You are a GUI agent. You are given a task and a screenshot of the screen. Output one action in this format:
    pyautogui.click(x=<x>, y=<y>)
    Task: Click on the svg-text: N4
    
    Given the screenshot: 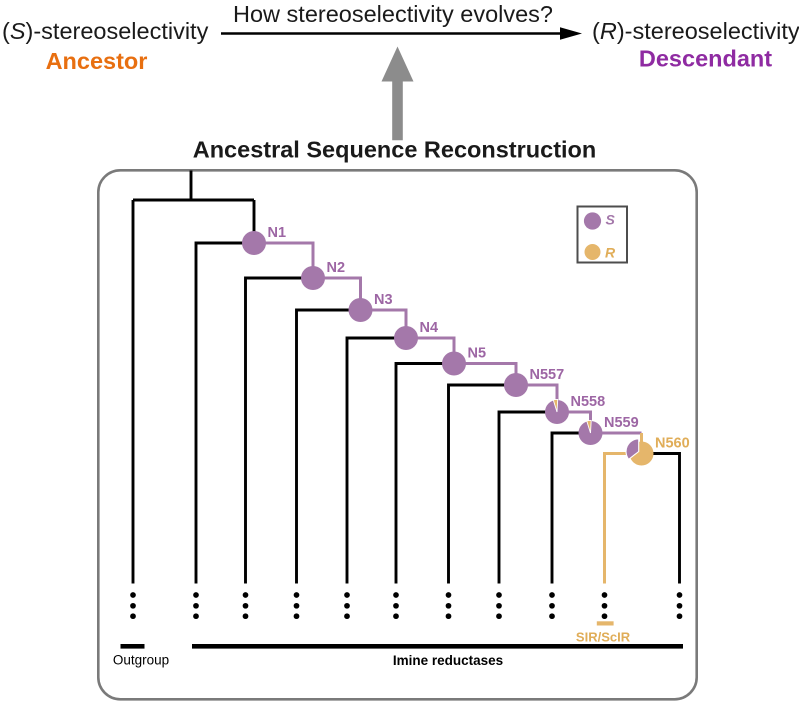 What is the action you would take?
    pyautogui.click(x=429, y=328)
    